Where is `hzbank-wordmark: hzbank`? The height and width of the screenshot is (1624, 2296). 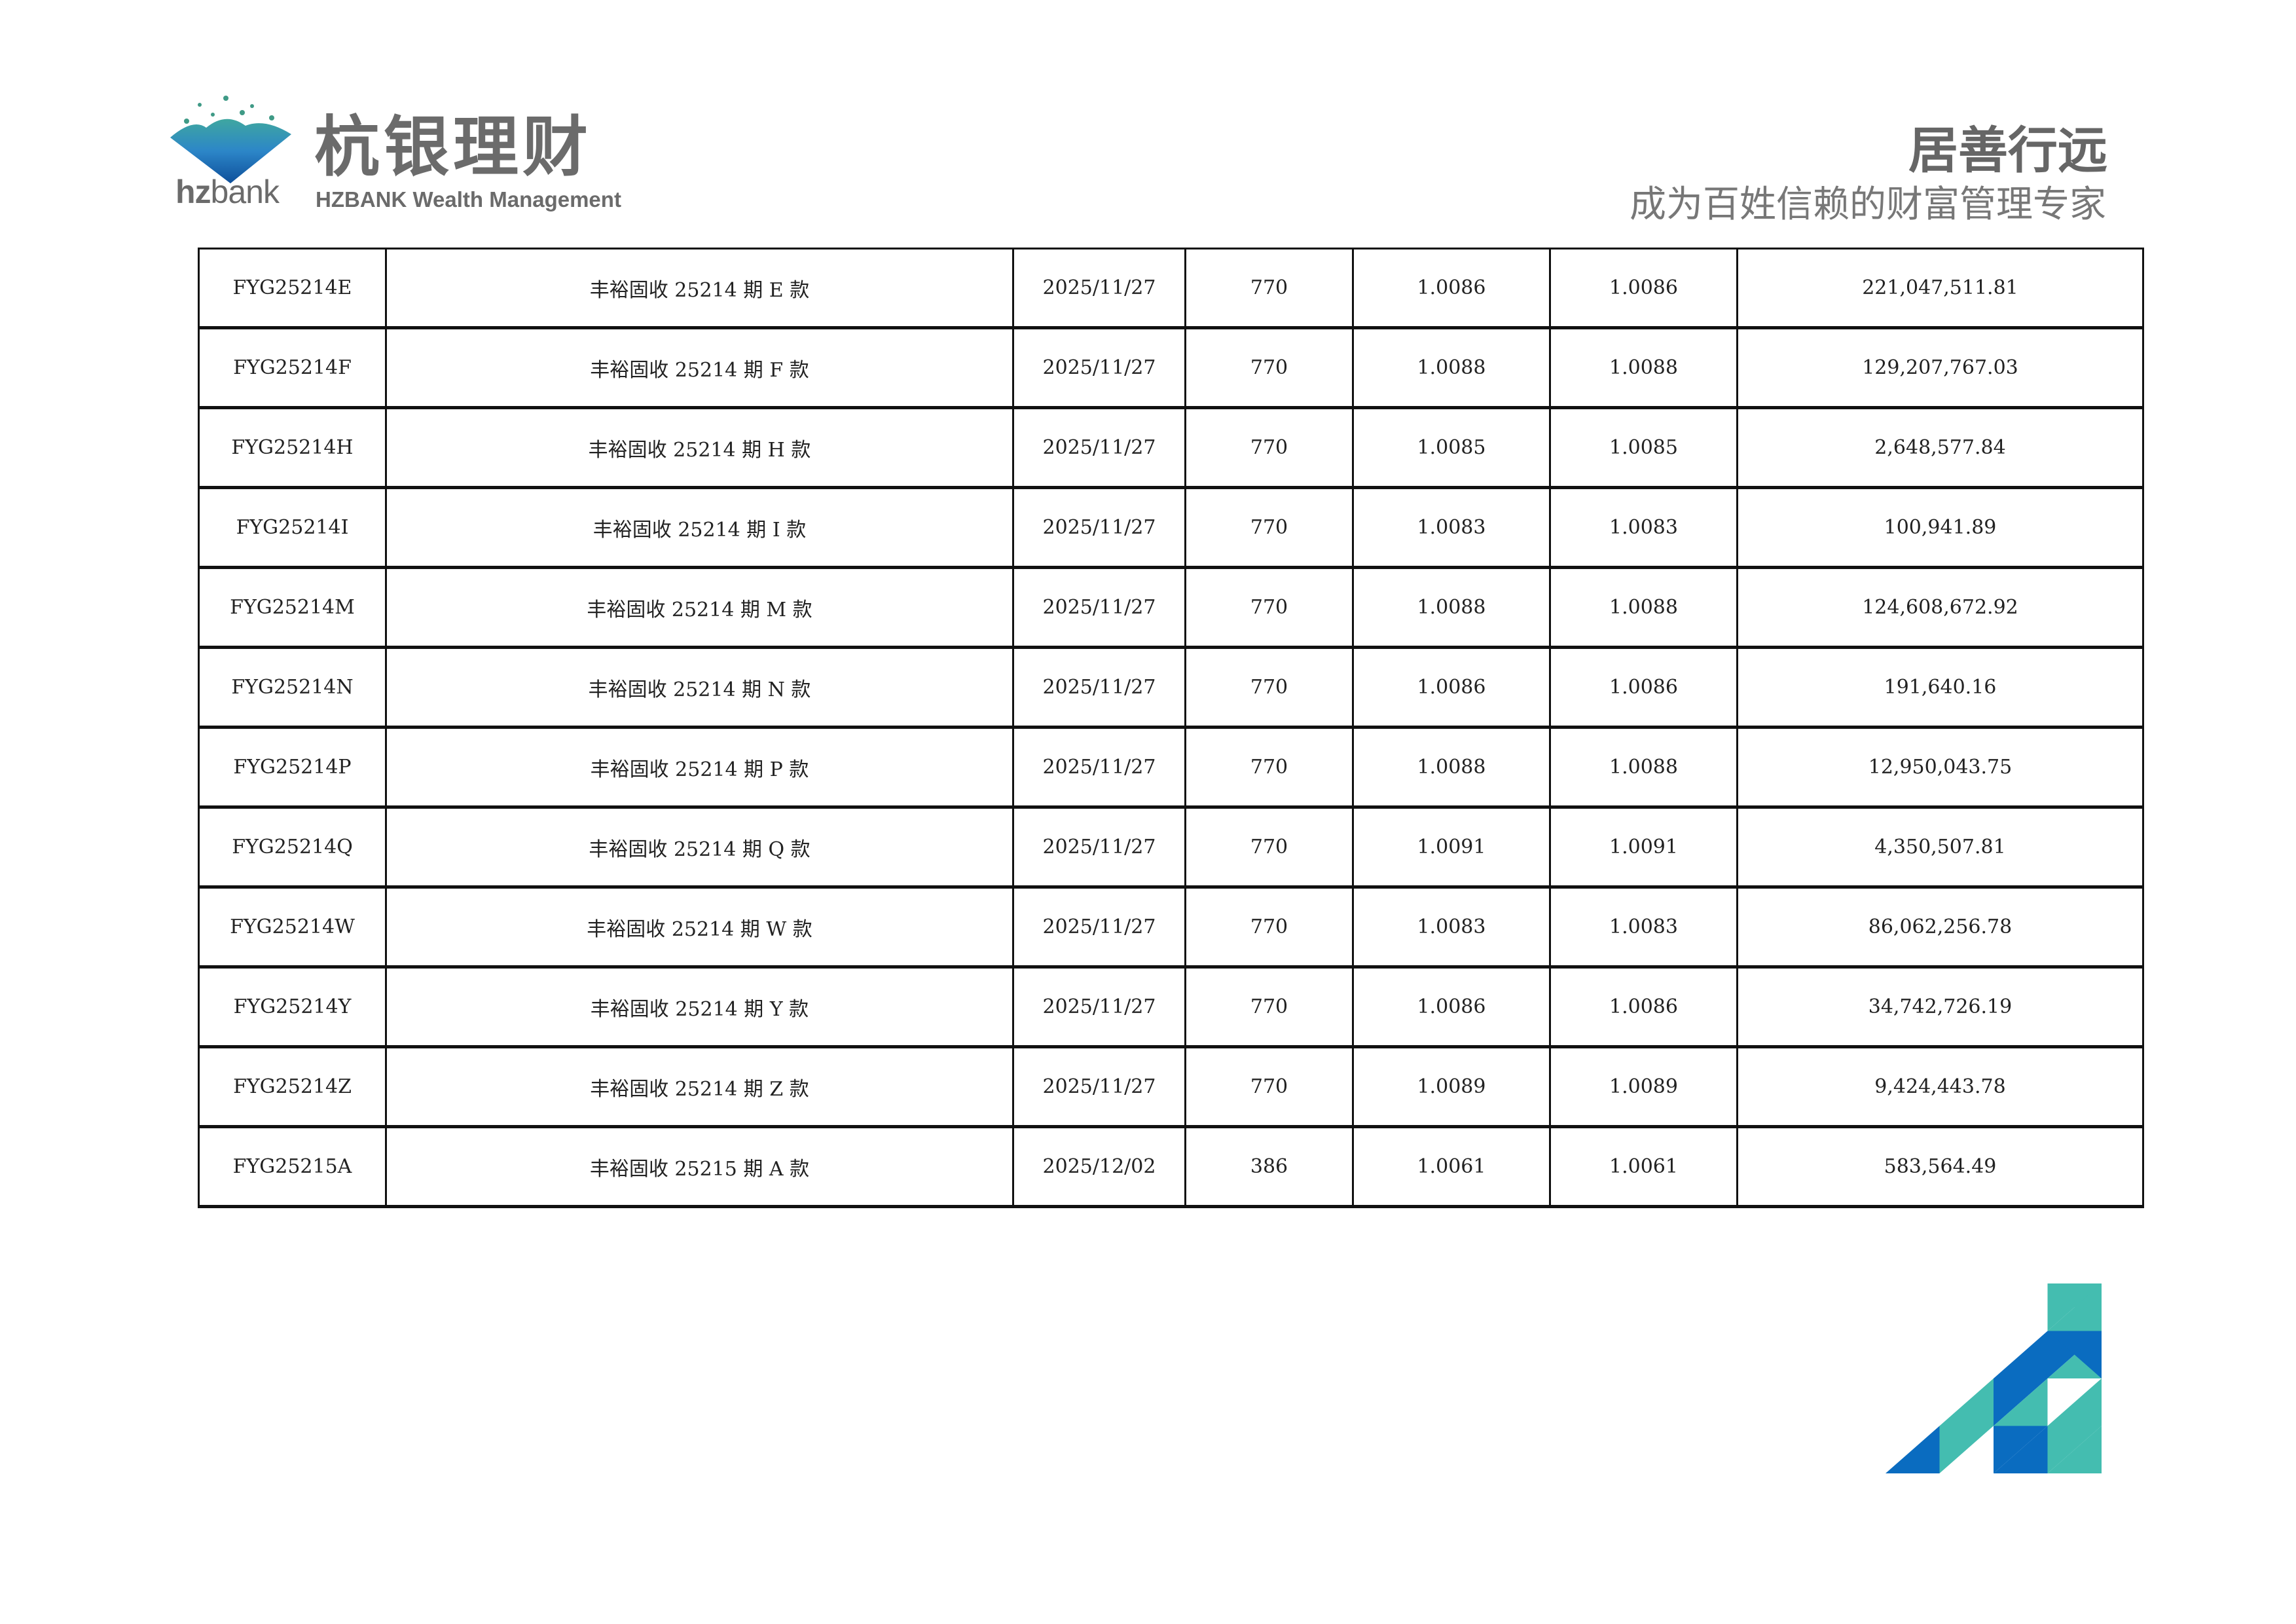 hzbank-wordmark: hzbank is located at coordinates (227, 192).